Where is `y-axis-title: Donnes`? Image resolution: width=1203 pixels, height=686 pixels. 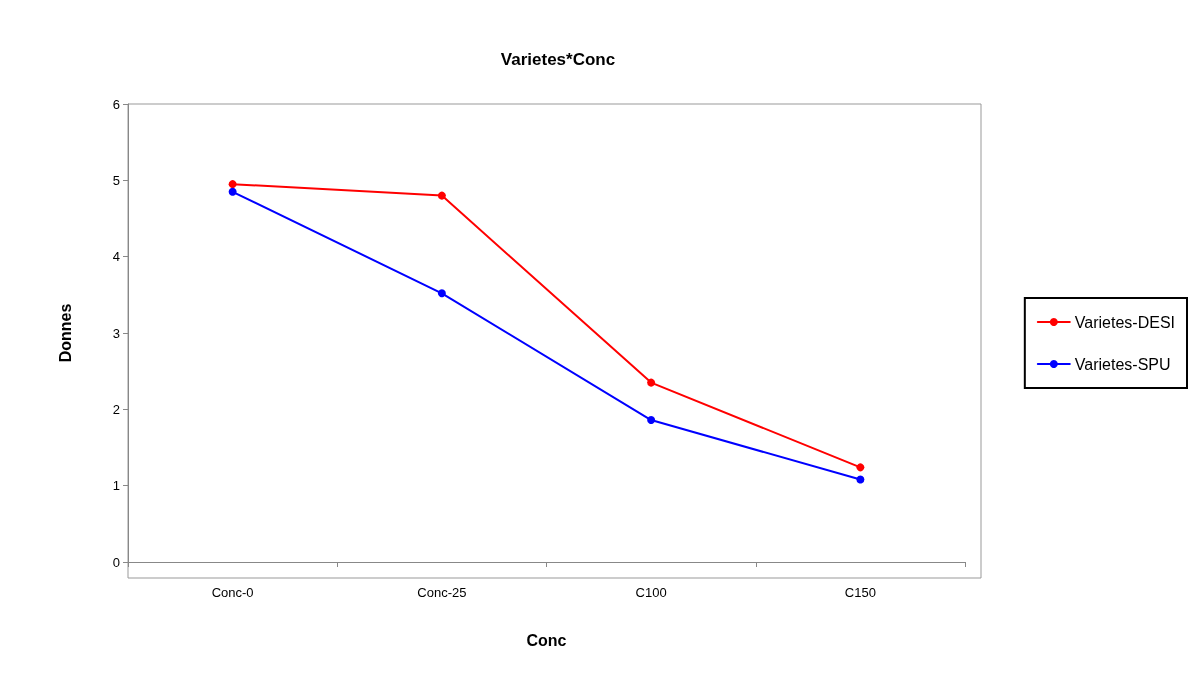 y-axis-title: Donnes is located at coordinates (65, 333).